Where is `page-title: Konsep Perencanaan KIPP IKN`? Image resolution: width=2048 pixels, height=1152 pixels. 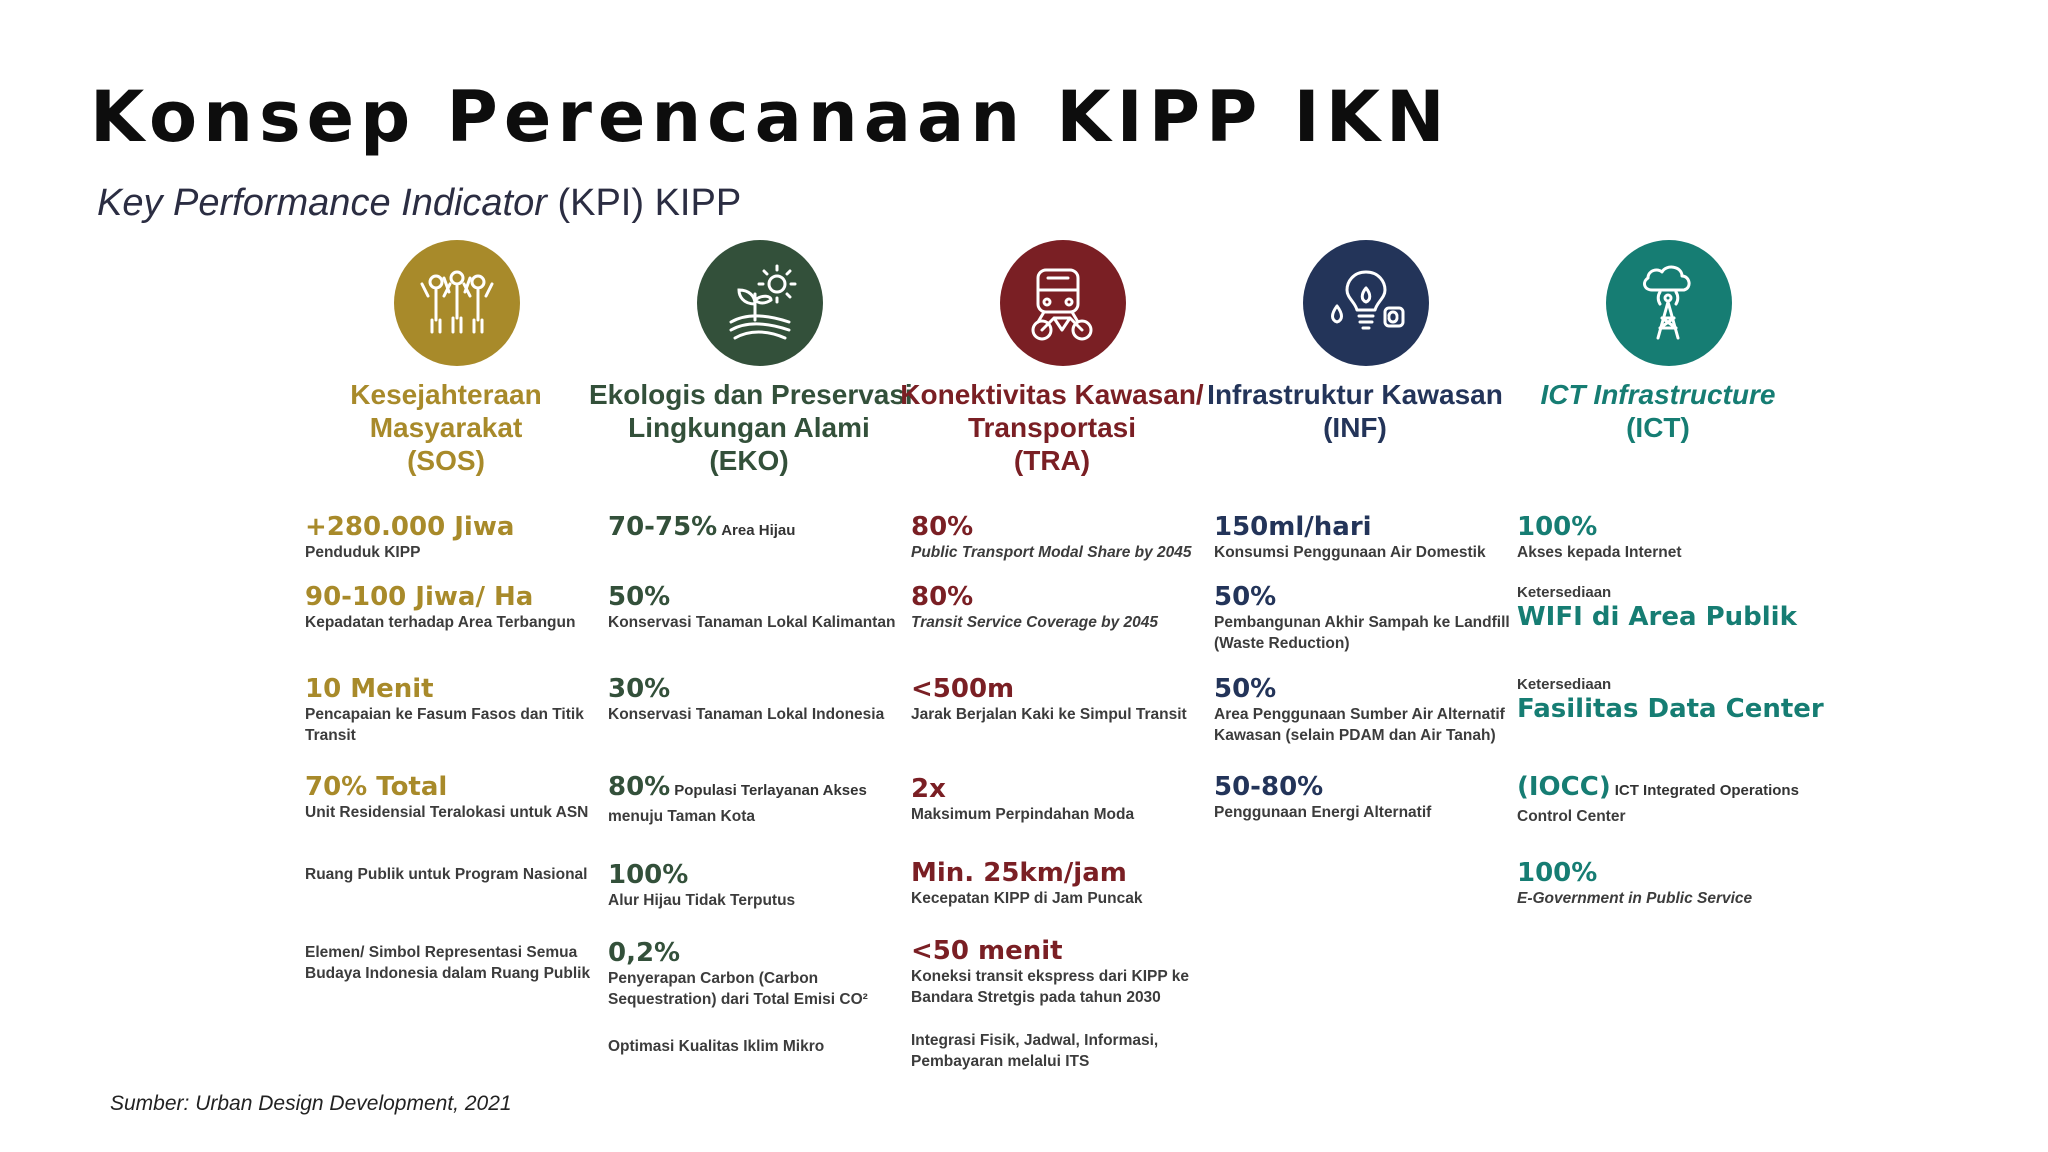 page-title: Konsep Perencanaan KIPP IKN is located at coordinates (770, 117).